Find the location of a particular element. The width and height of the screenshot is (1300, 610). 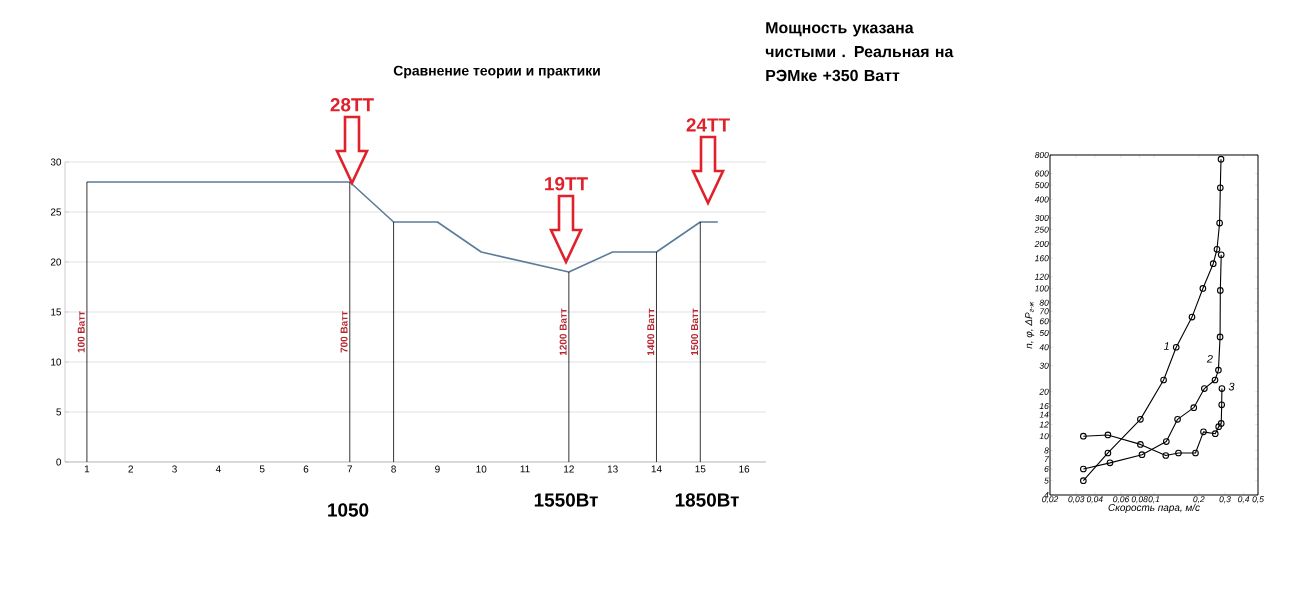

series-label: 2 is located at coordinates (1209, 358).